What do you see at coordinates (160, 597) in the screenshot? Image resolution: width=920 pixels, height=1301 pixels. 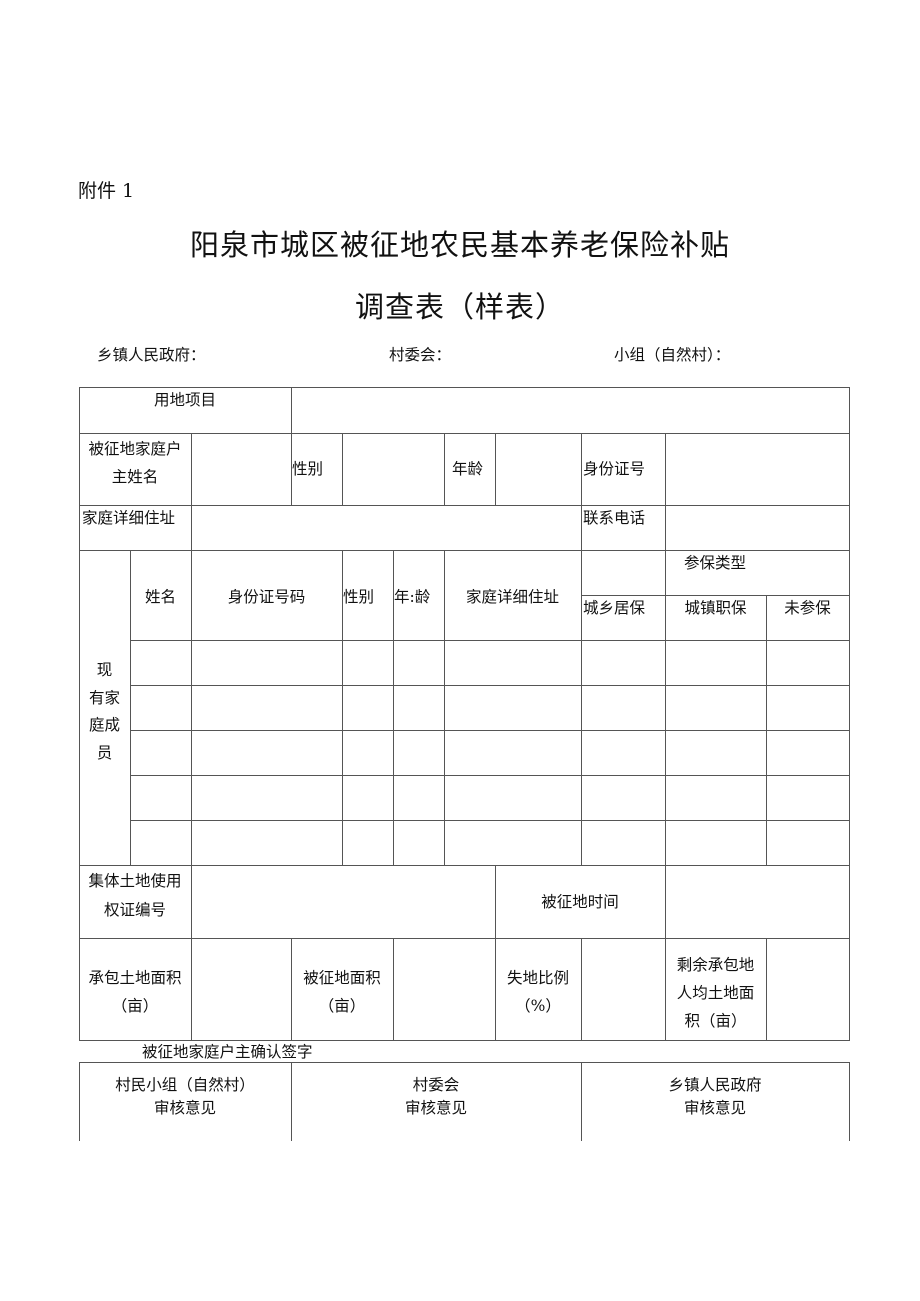 I see `member-name-header: 姓名` at bounding box center [160, 597].